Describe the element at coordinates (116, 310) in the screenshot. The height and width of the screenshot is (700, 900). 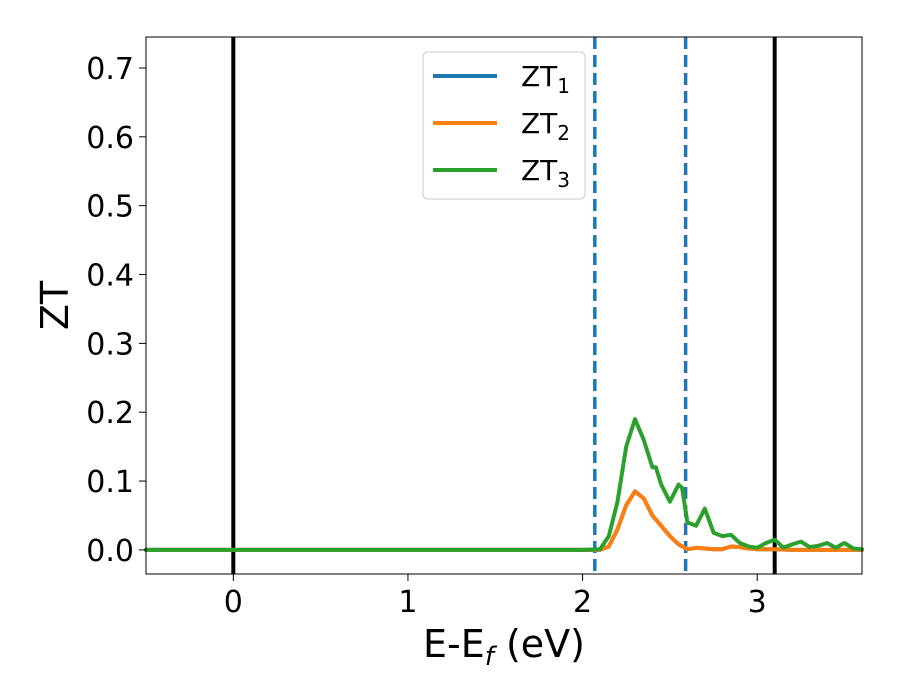
I see `y-axis-ticks: 0.0 0.1 0.2 0.3 0.4 0.5 0.6 0.7` at that location.